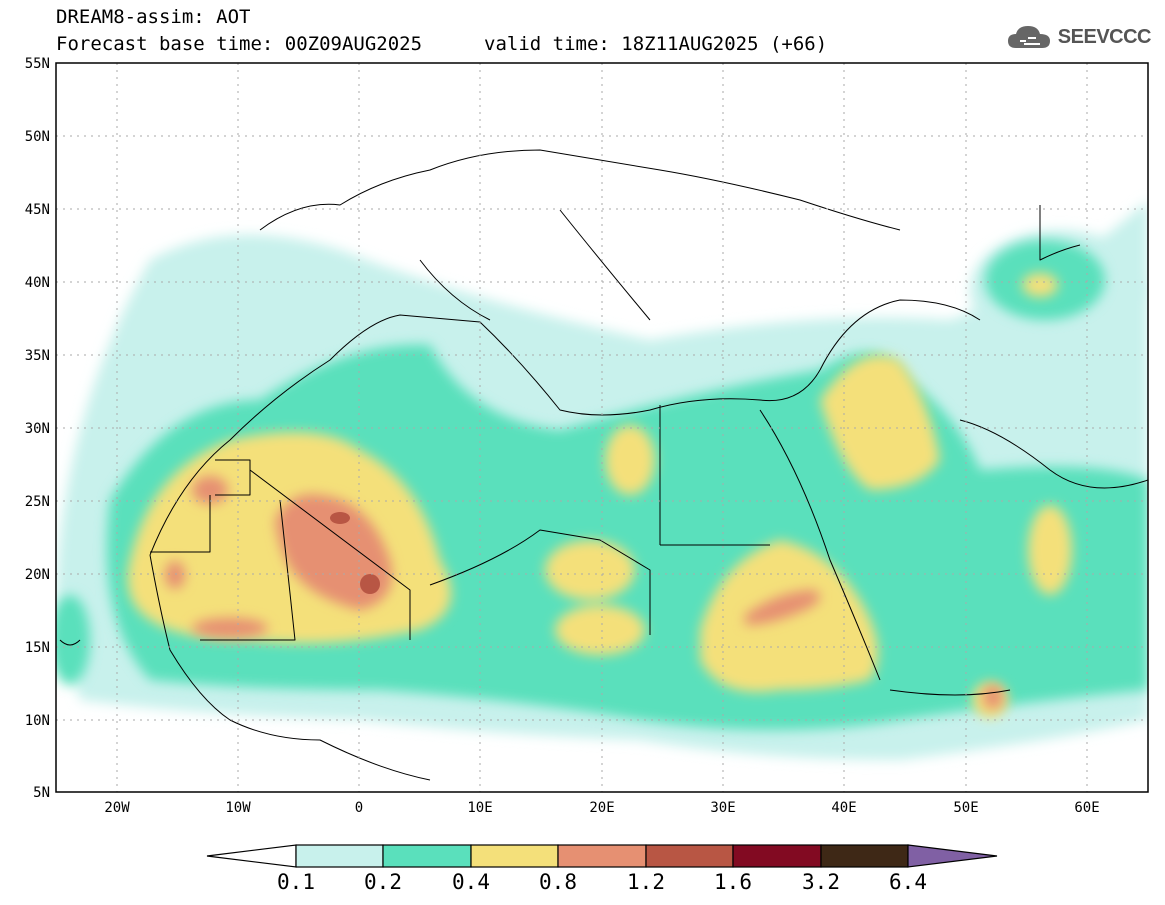 The height and width of the screenshot is (905, 1165). What do you see at coordinates (117, 808) in the screenshot?
I see `lon-label: 20W` at bounding box center [117, 808].